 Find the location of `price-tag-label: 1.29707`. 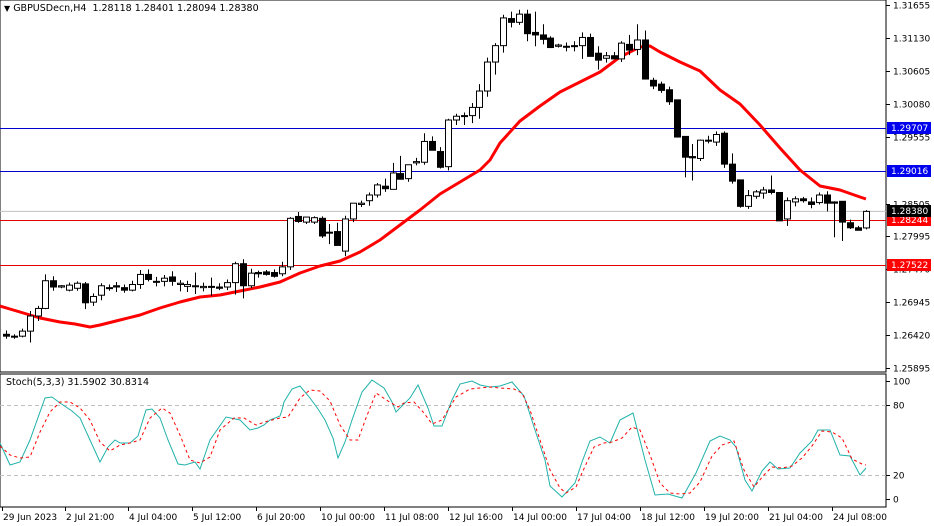

price-tag-label: 1.29707 is located at coordinates (909, 129).